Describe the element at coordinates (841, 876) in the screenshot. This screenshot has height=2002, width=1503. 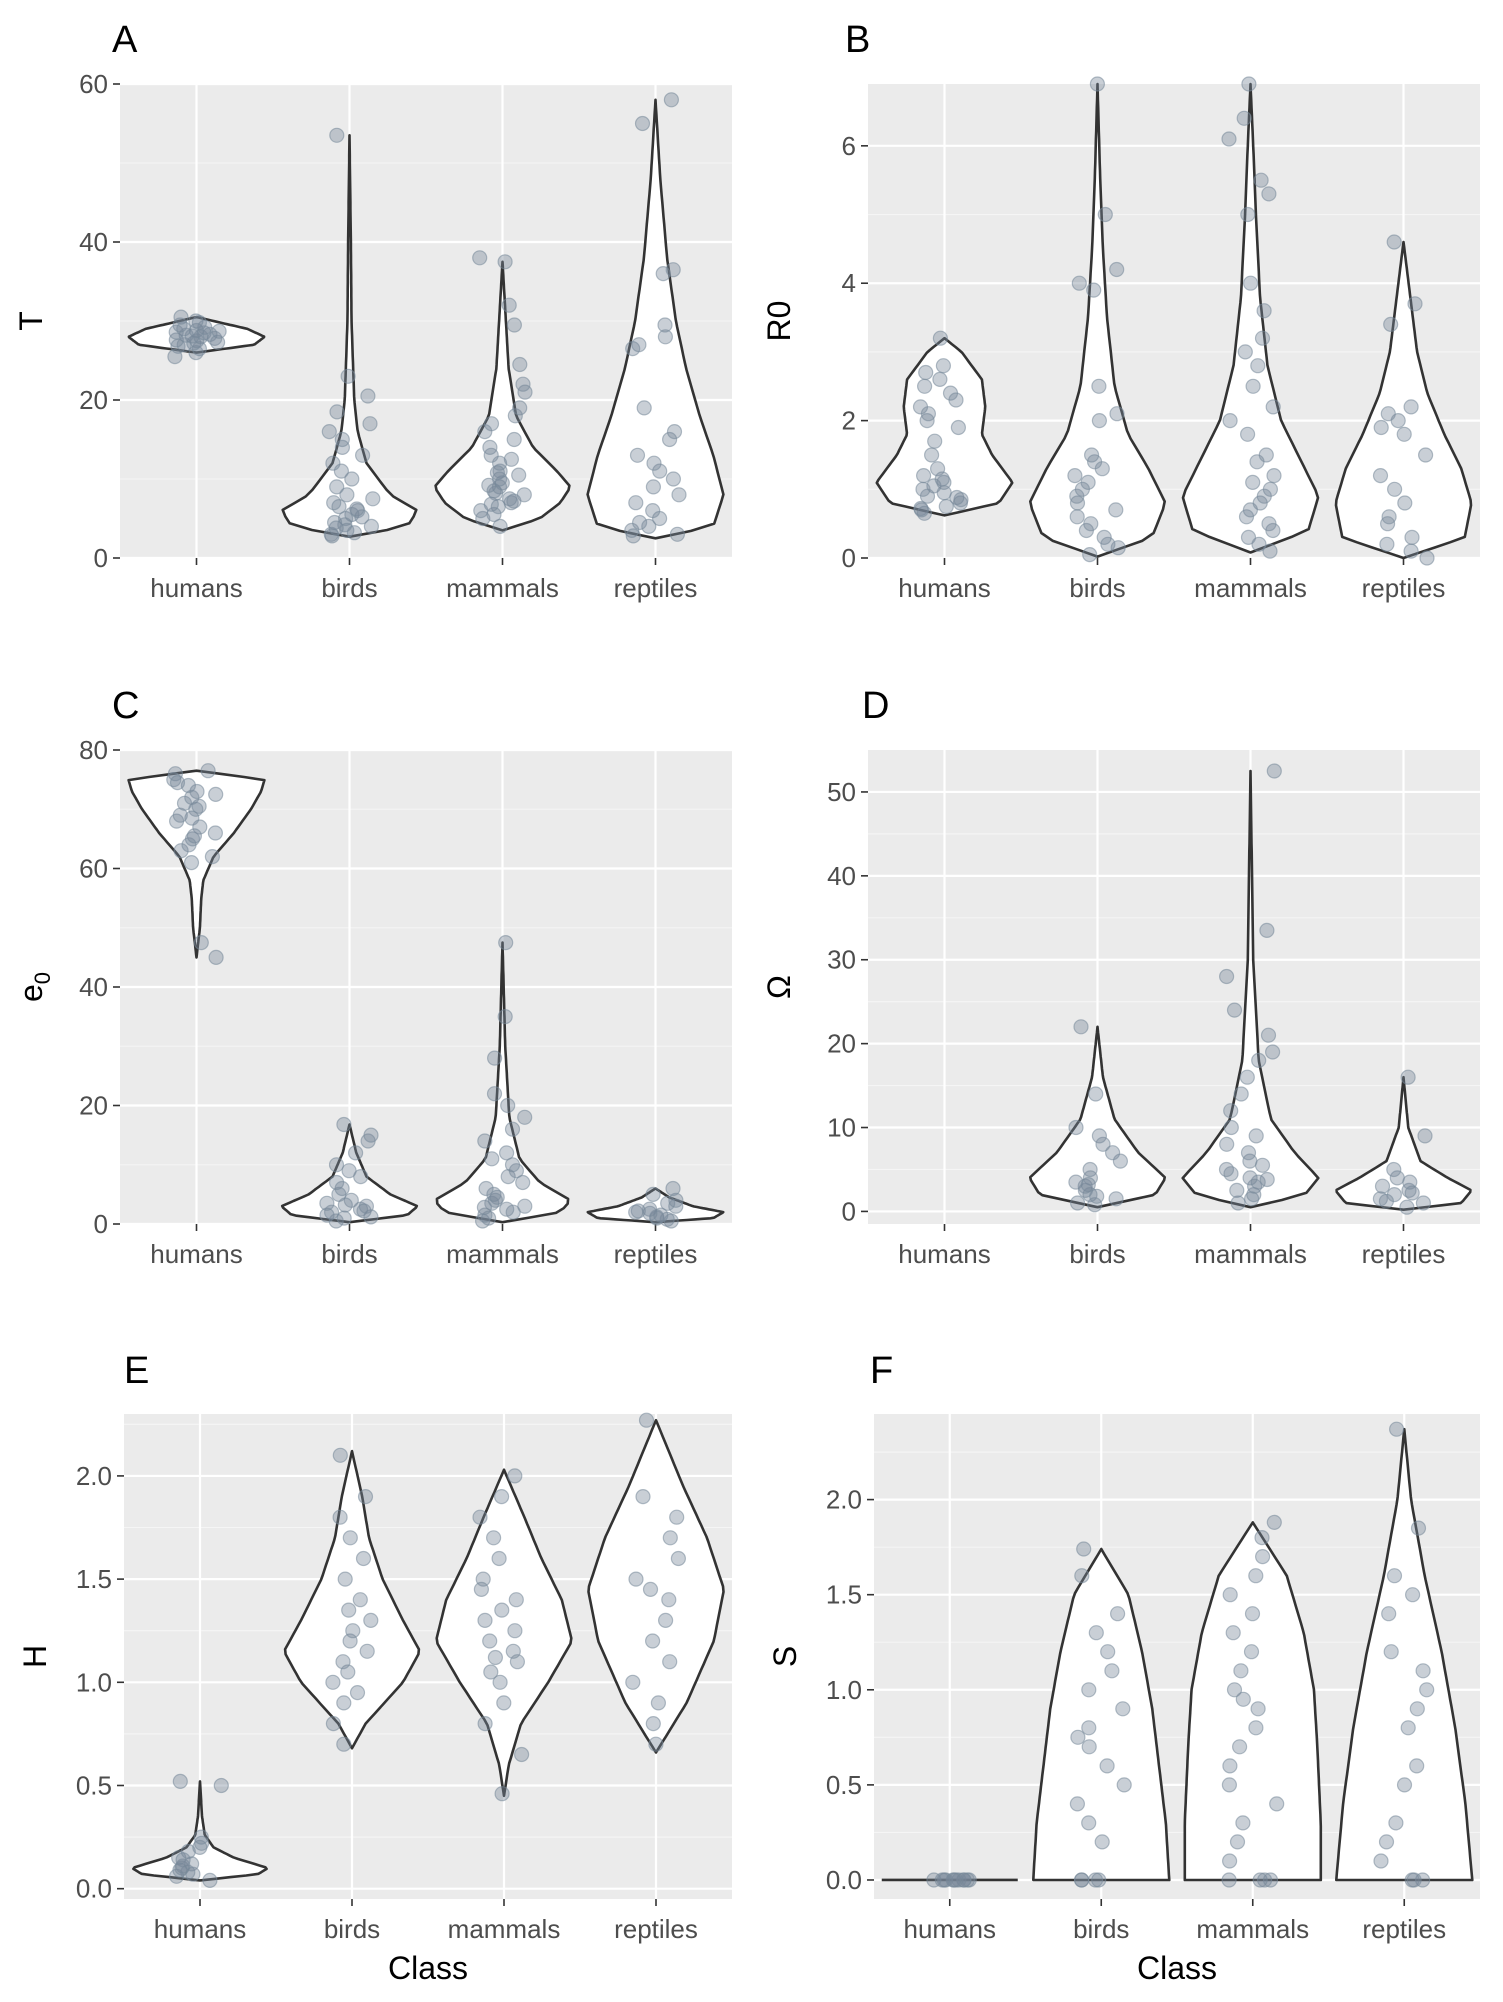
I see `y-tick-label: 40` at that location.